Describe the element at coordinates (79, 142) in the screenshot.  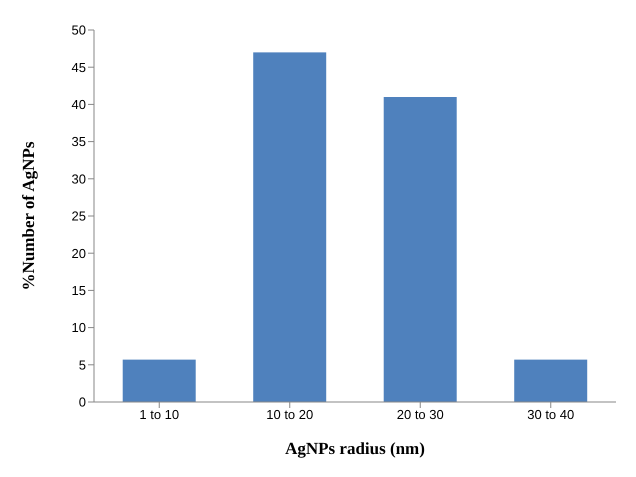
I see `y-tick-label: 35` at that location.